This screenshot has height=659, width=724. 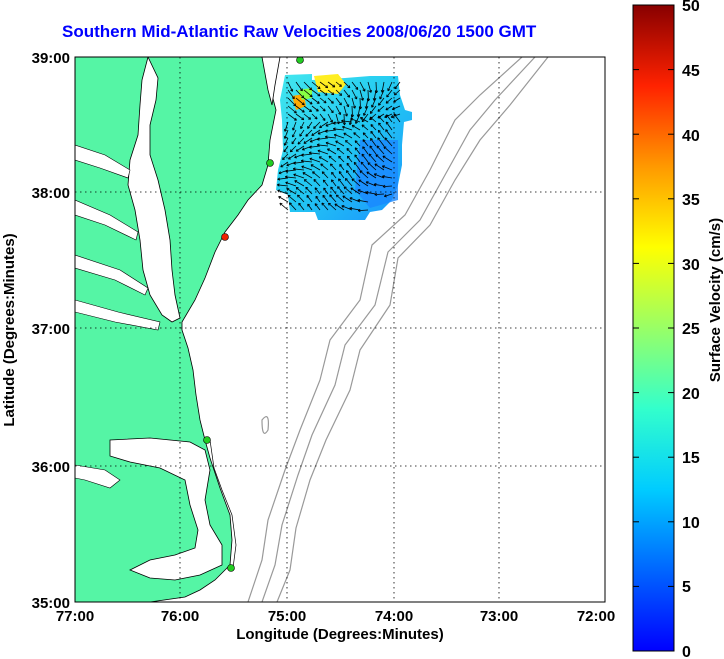 What do you see at coordinates (596, 616) in the screenshot?
I see `x-tick-label: 72:00` at bounding box center [596, 616].